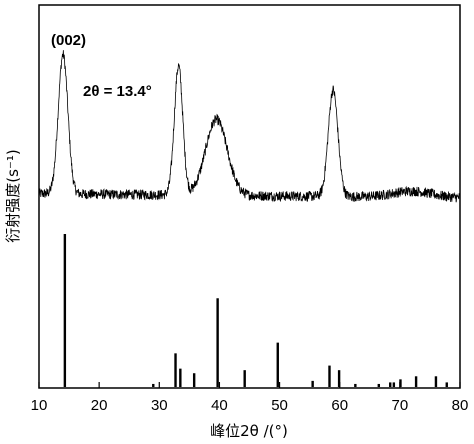  What do you see at coordinates (99, 405) in the screenshot?
I see `x-tick-label-20: 20` at bounding box center [99, 405].